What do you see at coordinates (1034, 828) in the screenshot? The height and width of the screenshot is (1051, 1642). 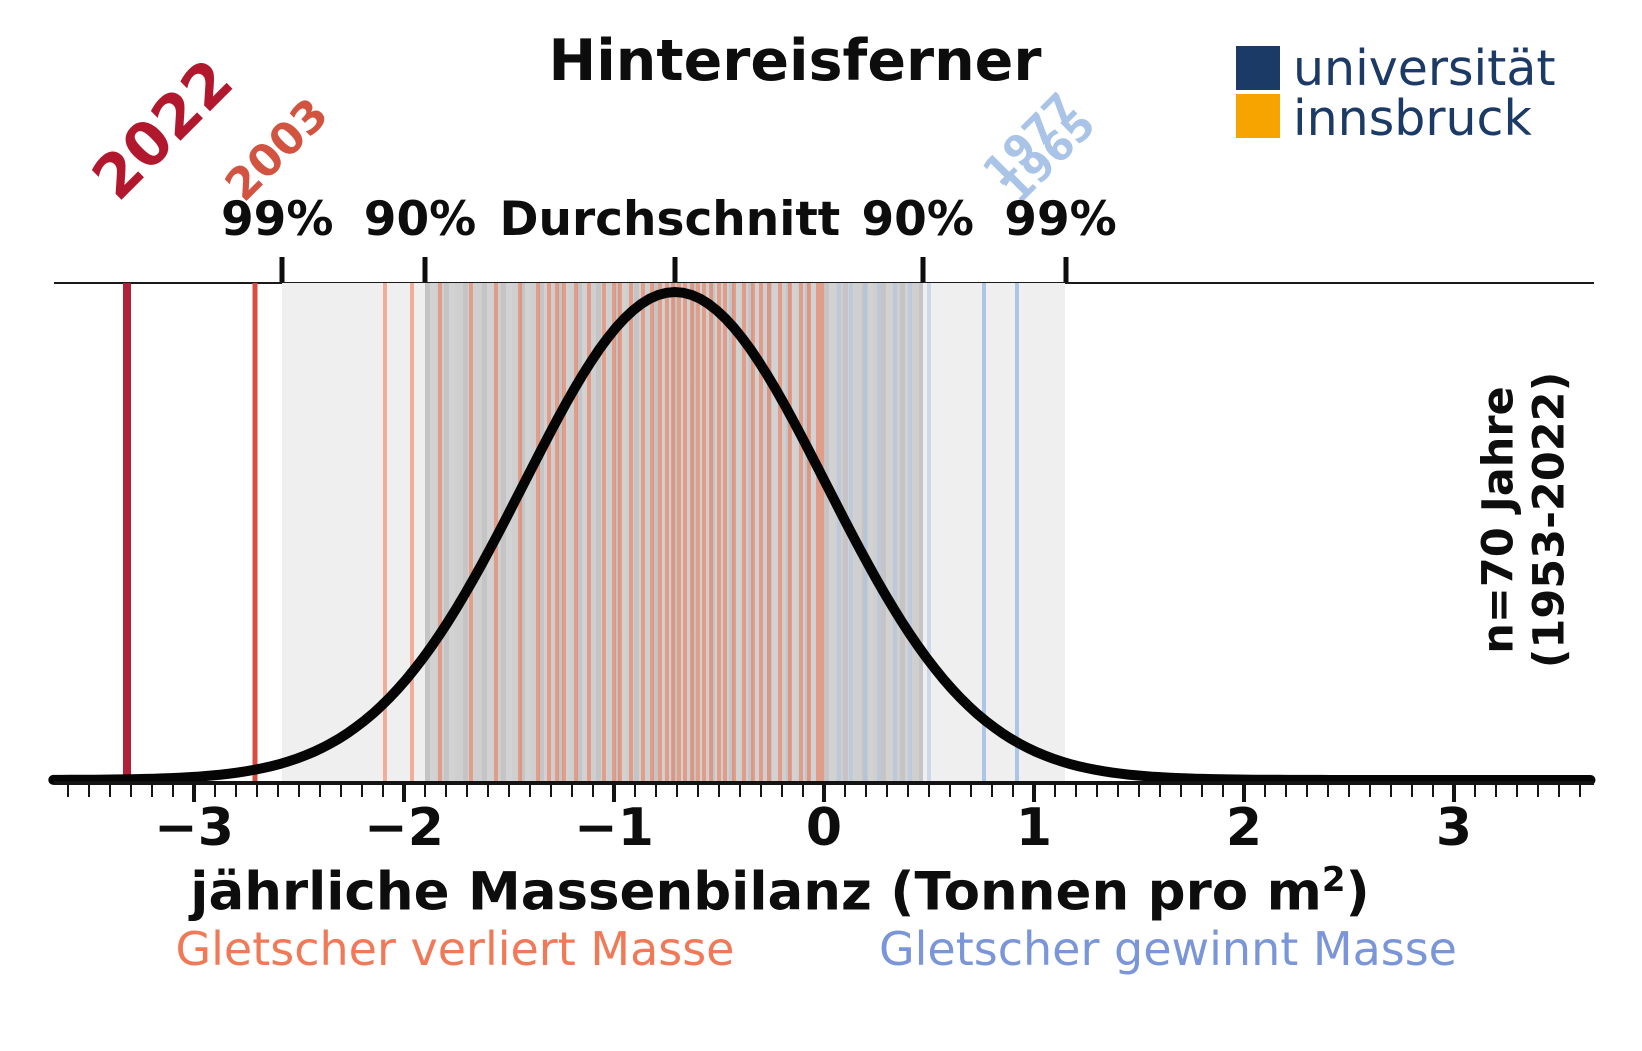 I see `axis-tick-label: 1` at bounding box center [1034, 828].